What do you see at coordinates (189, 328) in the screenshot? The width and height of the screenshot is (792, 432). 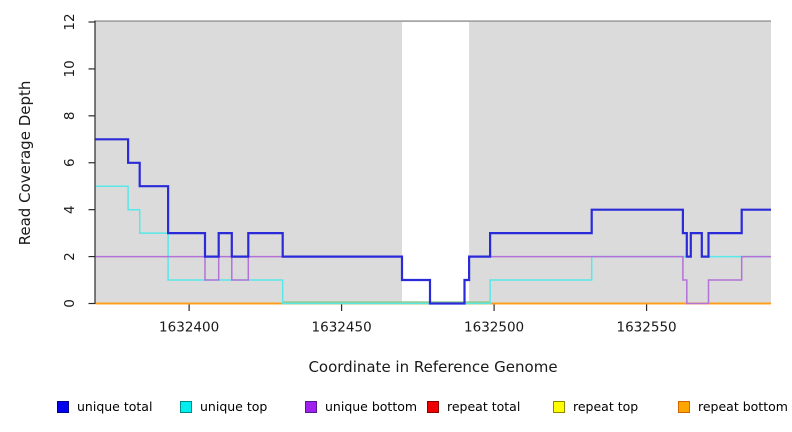 I see `x-tick-label: 1632400` at bounding box center [189, 328].